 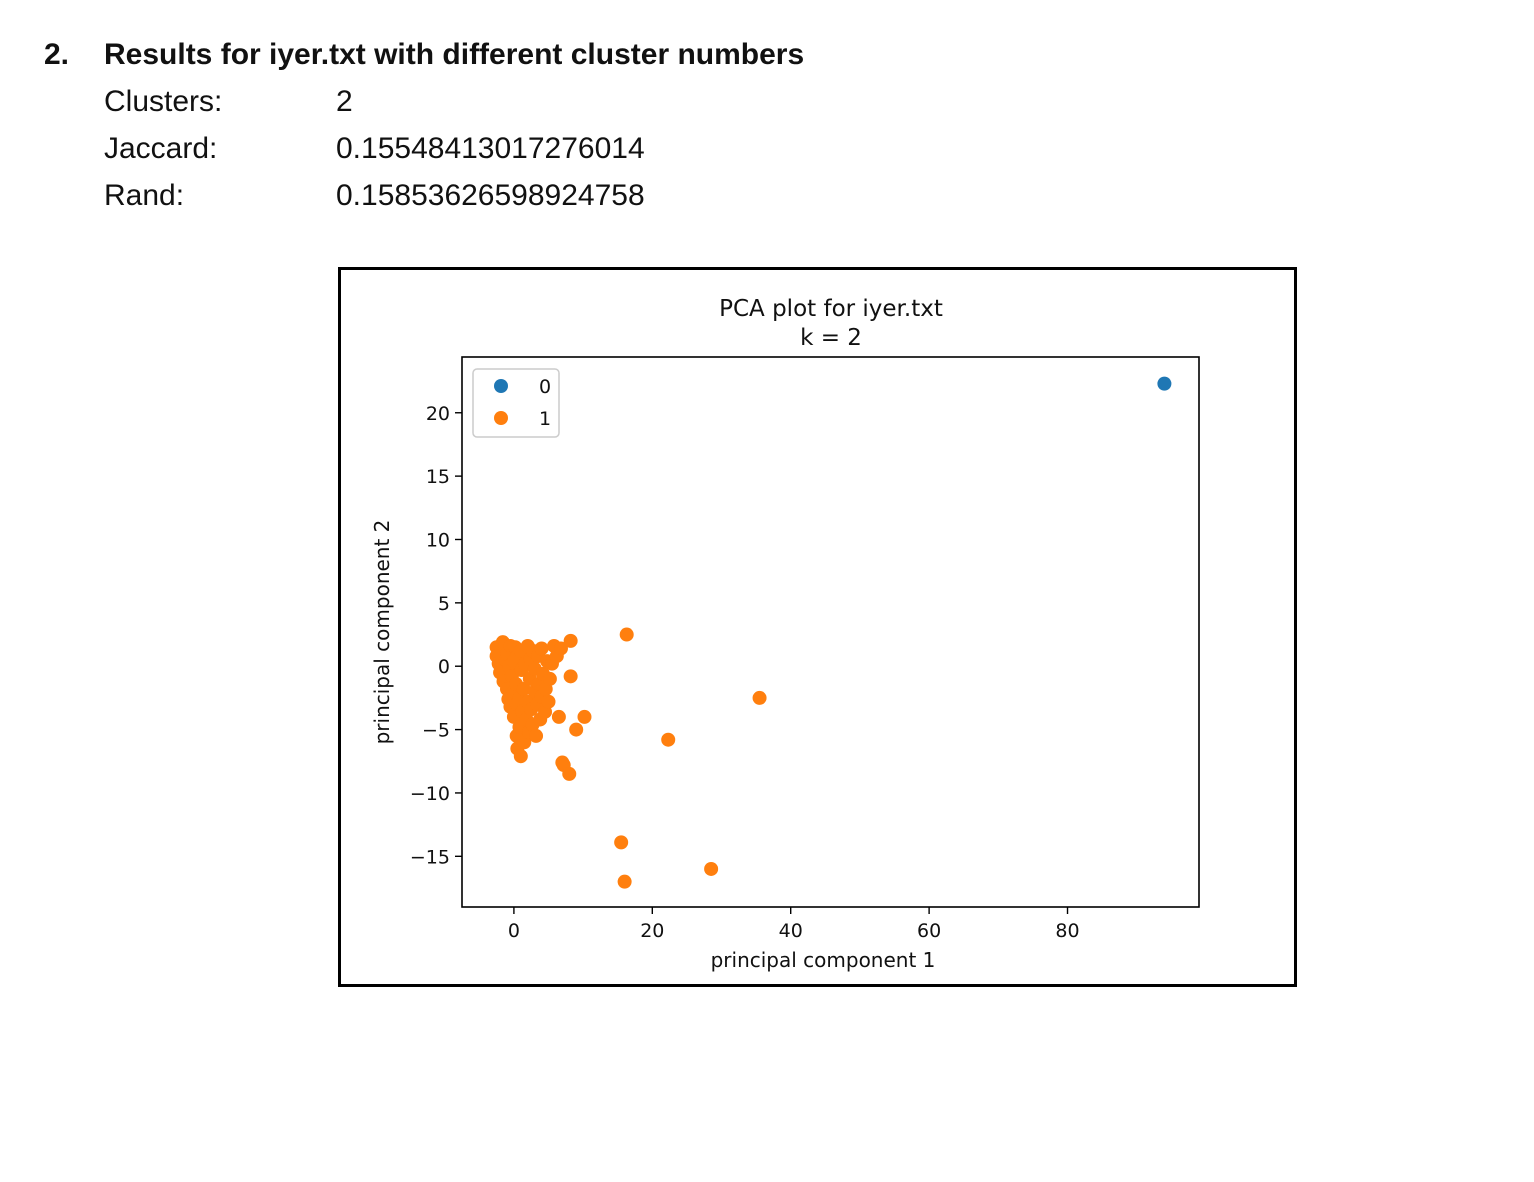 I want to click on y-tick-label: −10, so click(x=430, y=794).